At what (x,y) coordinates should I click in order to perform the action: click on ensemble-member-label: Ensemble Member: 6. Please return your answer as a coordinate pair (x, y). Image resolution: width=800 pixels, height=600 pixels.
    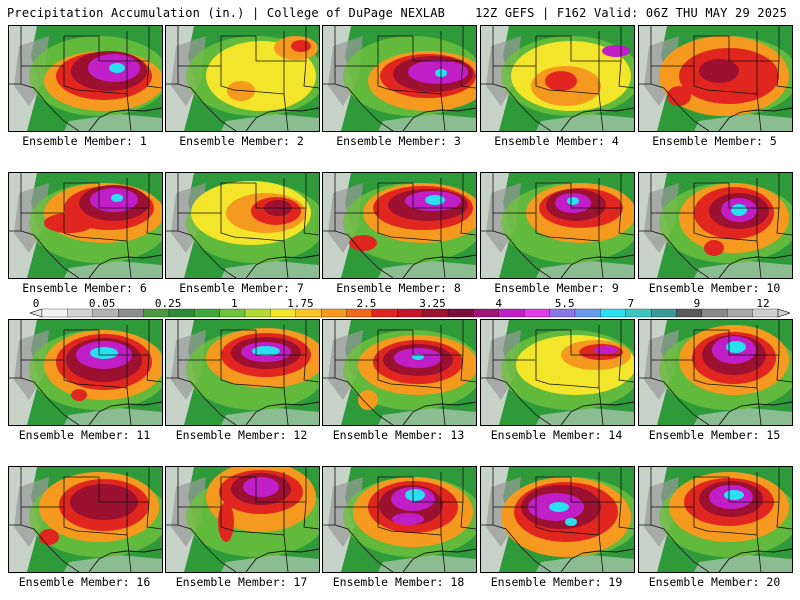
    Looking at the image, I should click on (84, 288).